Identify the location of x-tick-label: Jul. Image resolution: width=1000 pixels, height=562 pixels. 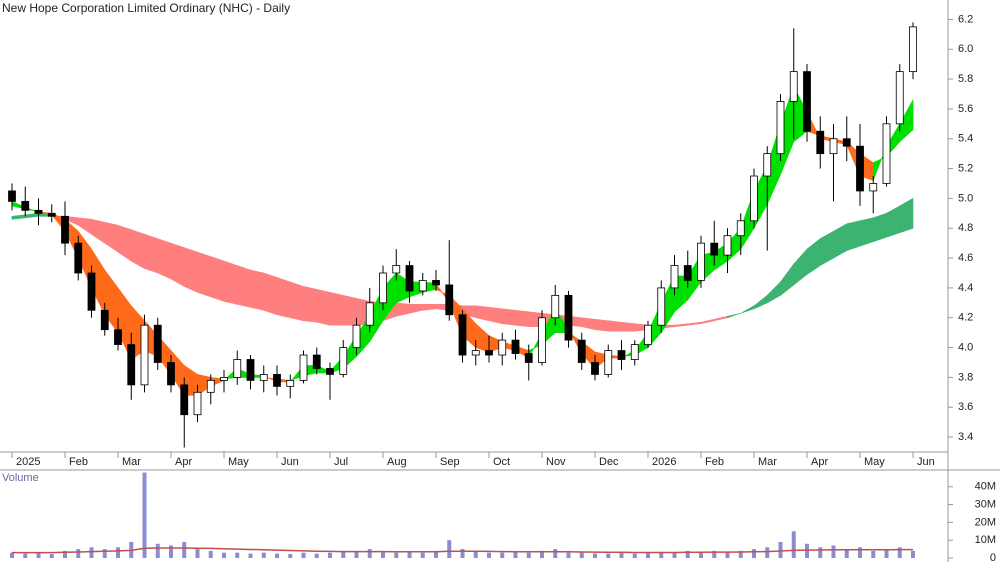
(341, 462).